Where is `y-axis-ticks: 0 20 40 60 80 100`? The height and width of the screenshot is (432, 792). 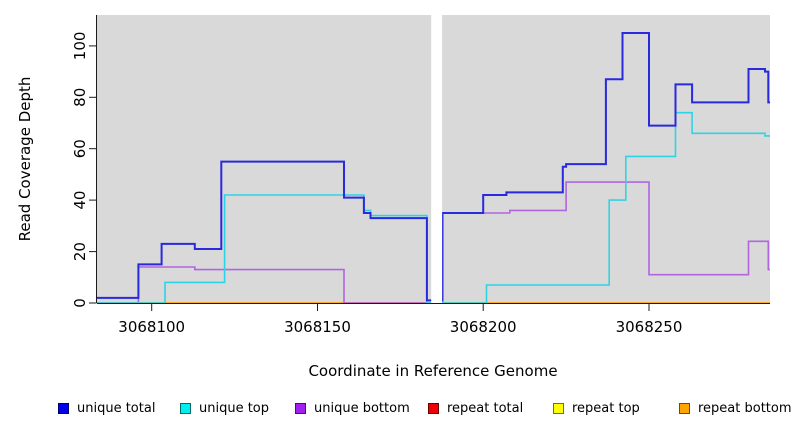 y-axis-ticks: 0 20 40 60 80 100 is located at coordinates (84, 170).